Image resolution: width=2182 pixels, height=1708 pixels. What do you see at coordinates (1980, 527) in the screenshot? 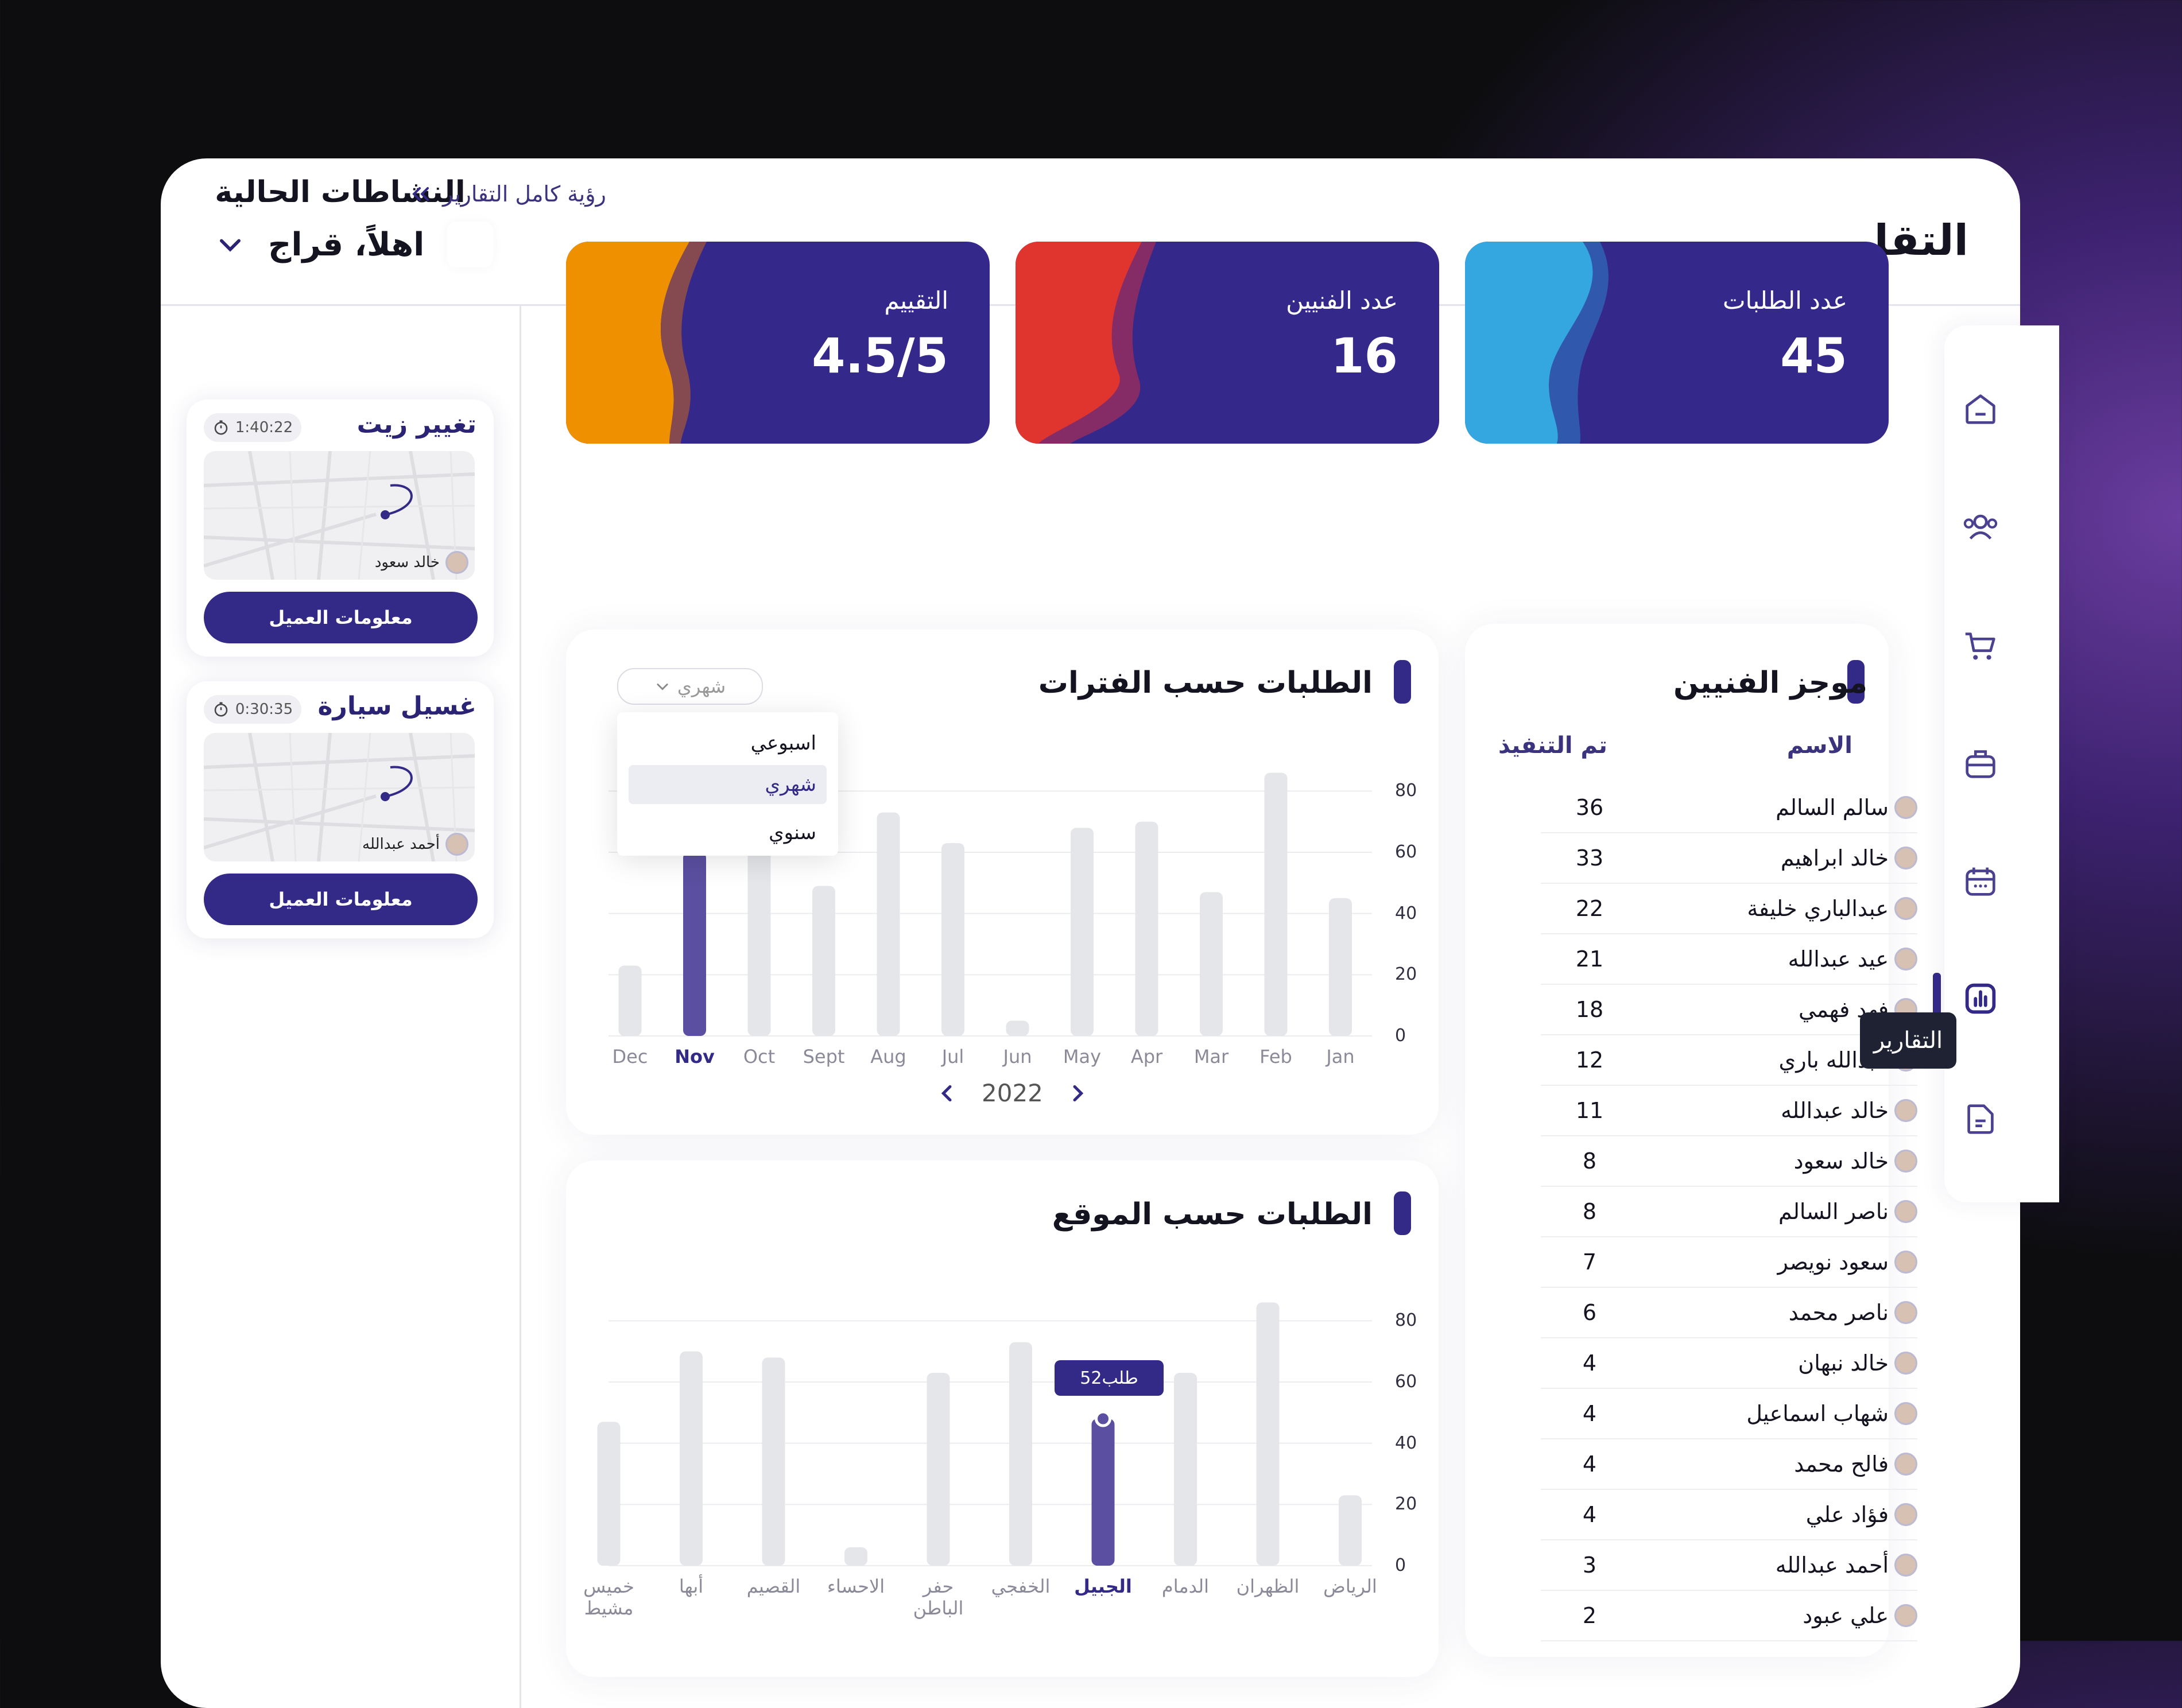
I see `users-icon` at bounding box center [1980, 527].